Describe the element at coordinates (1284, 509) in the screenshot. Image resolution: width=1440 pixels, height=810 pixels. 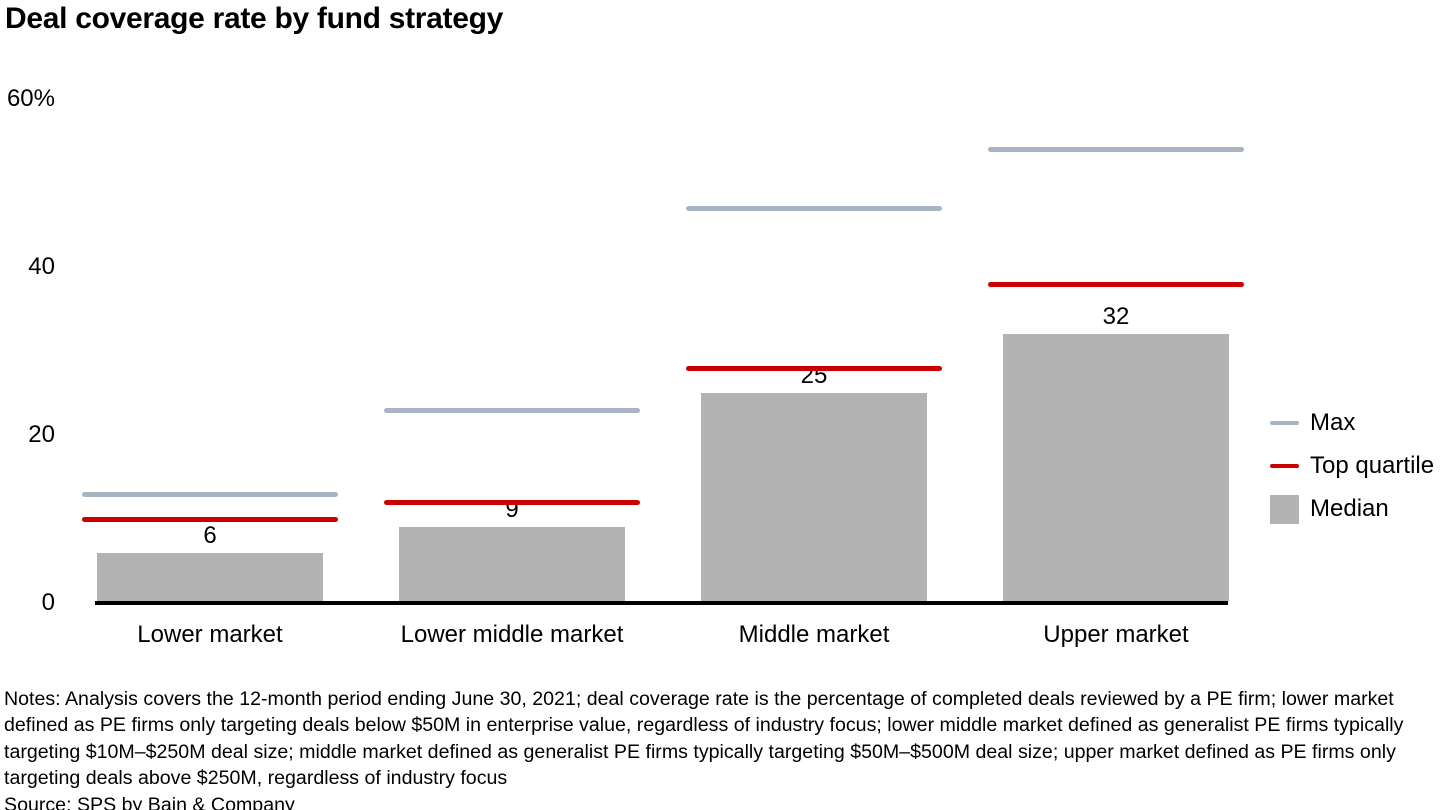
I see `median-bar-swatch` at that location.